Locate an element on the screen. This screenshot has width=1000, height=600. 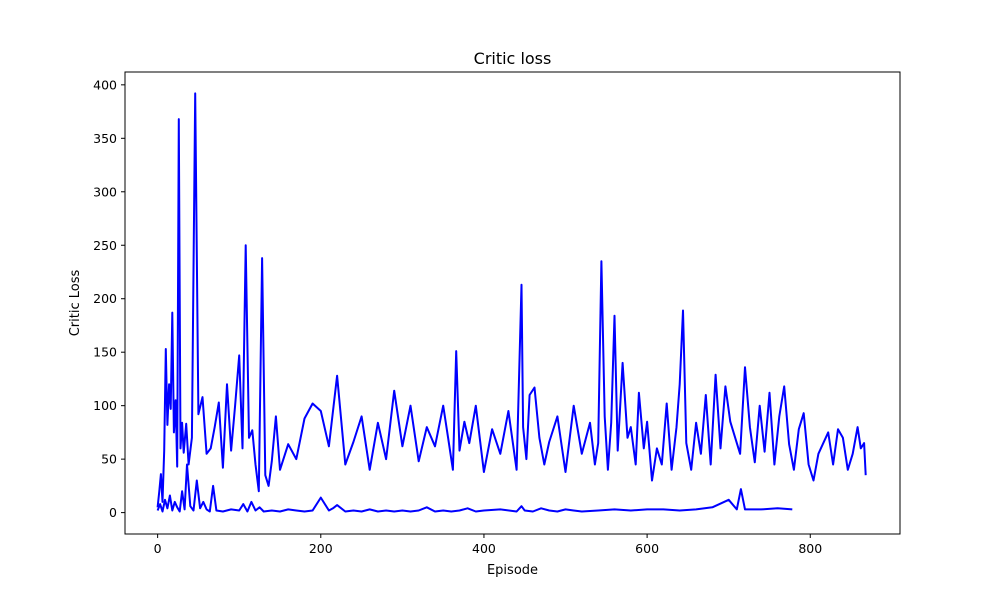
y-tick-label: 350 is located at coordinates (105, 138).